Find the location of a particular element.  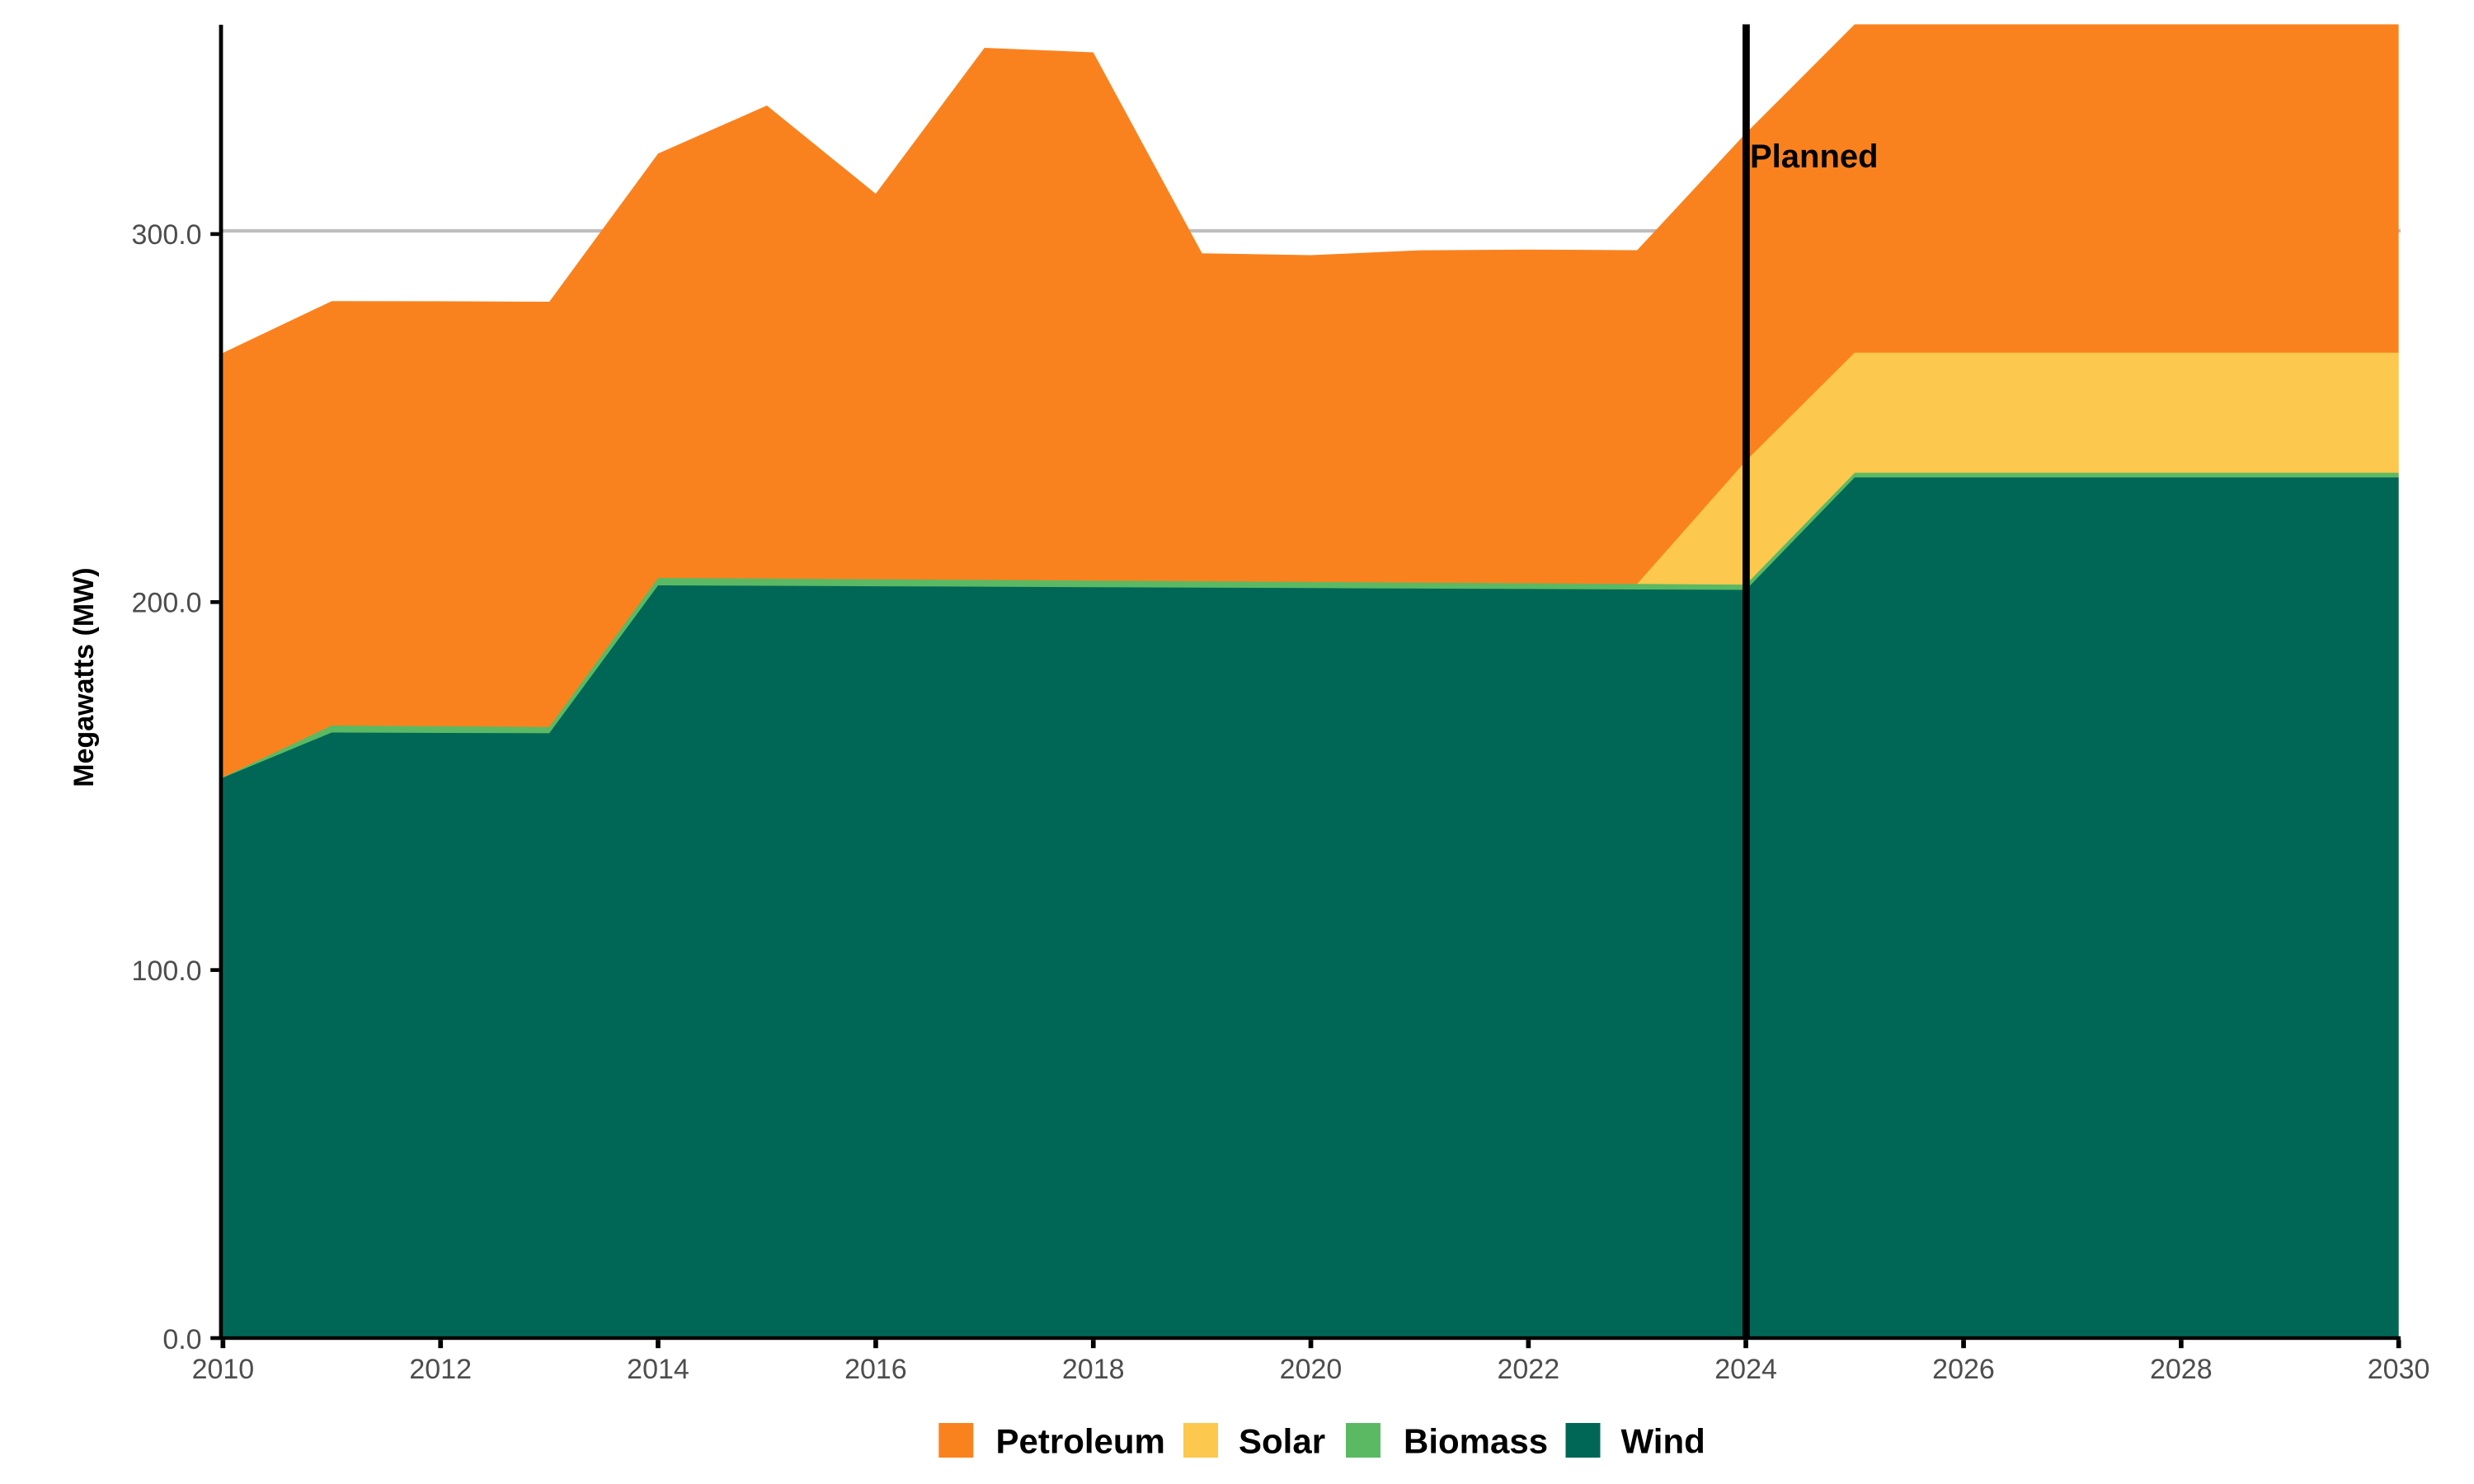

svg-text: 2028 is located at coordinates (2181, 1369).